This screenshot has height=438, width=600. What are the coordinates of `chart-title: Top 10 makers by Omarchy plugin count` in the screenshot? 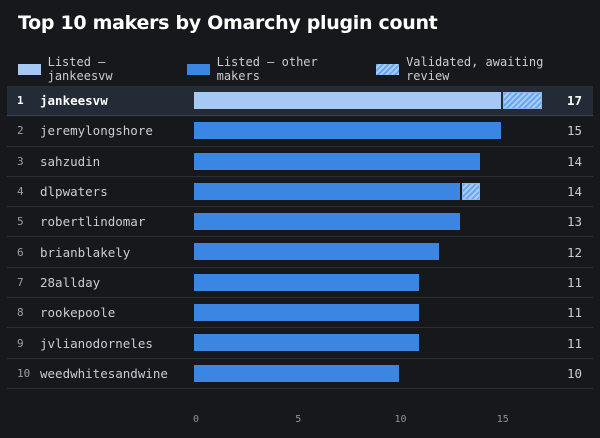 It's located at (228, 23).